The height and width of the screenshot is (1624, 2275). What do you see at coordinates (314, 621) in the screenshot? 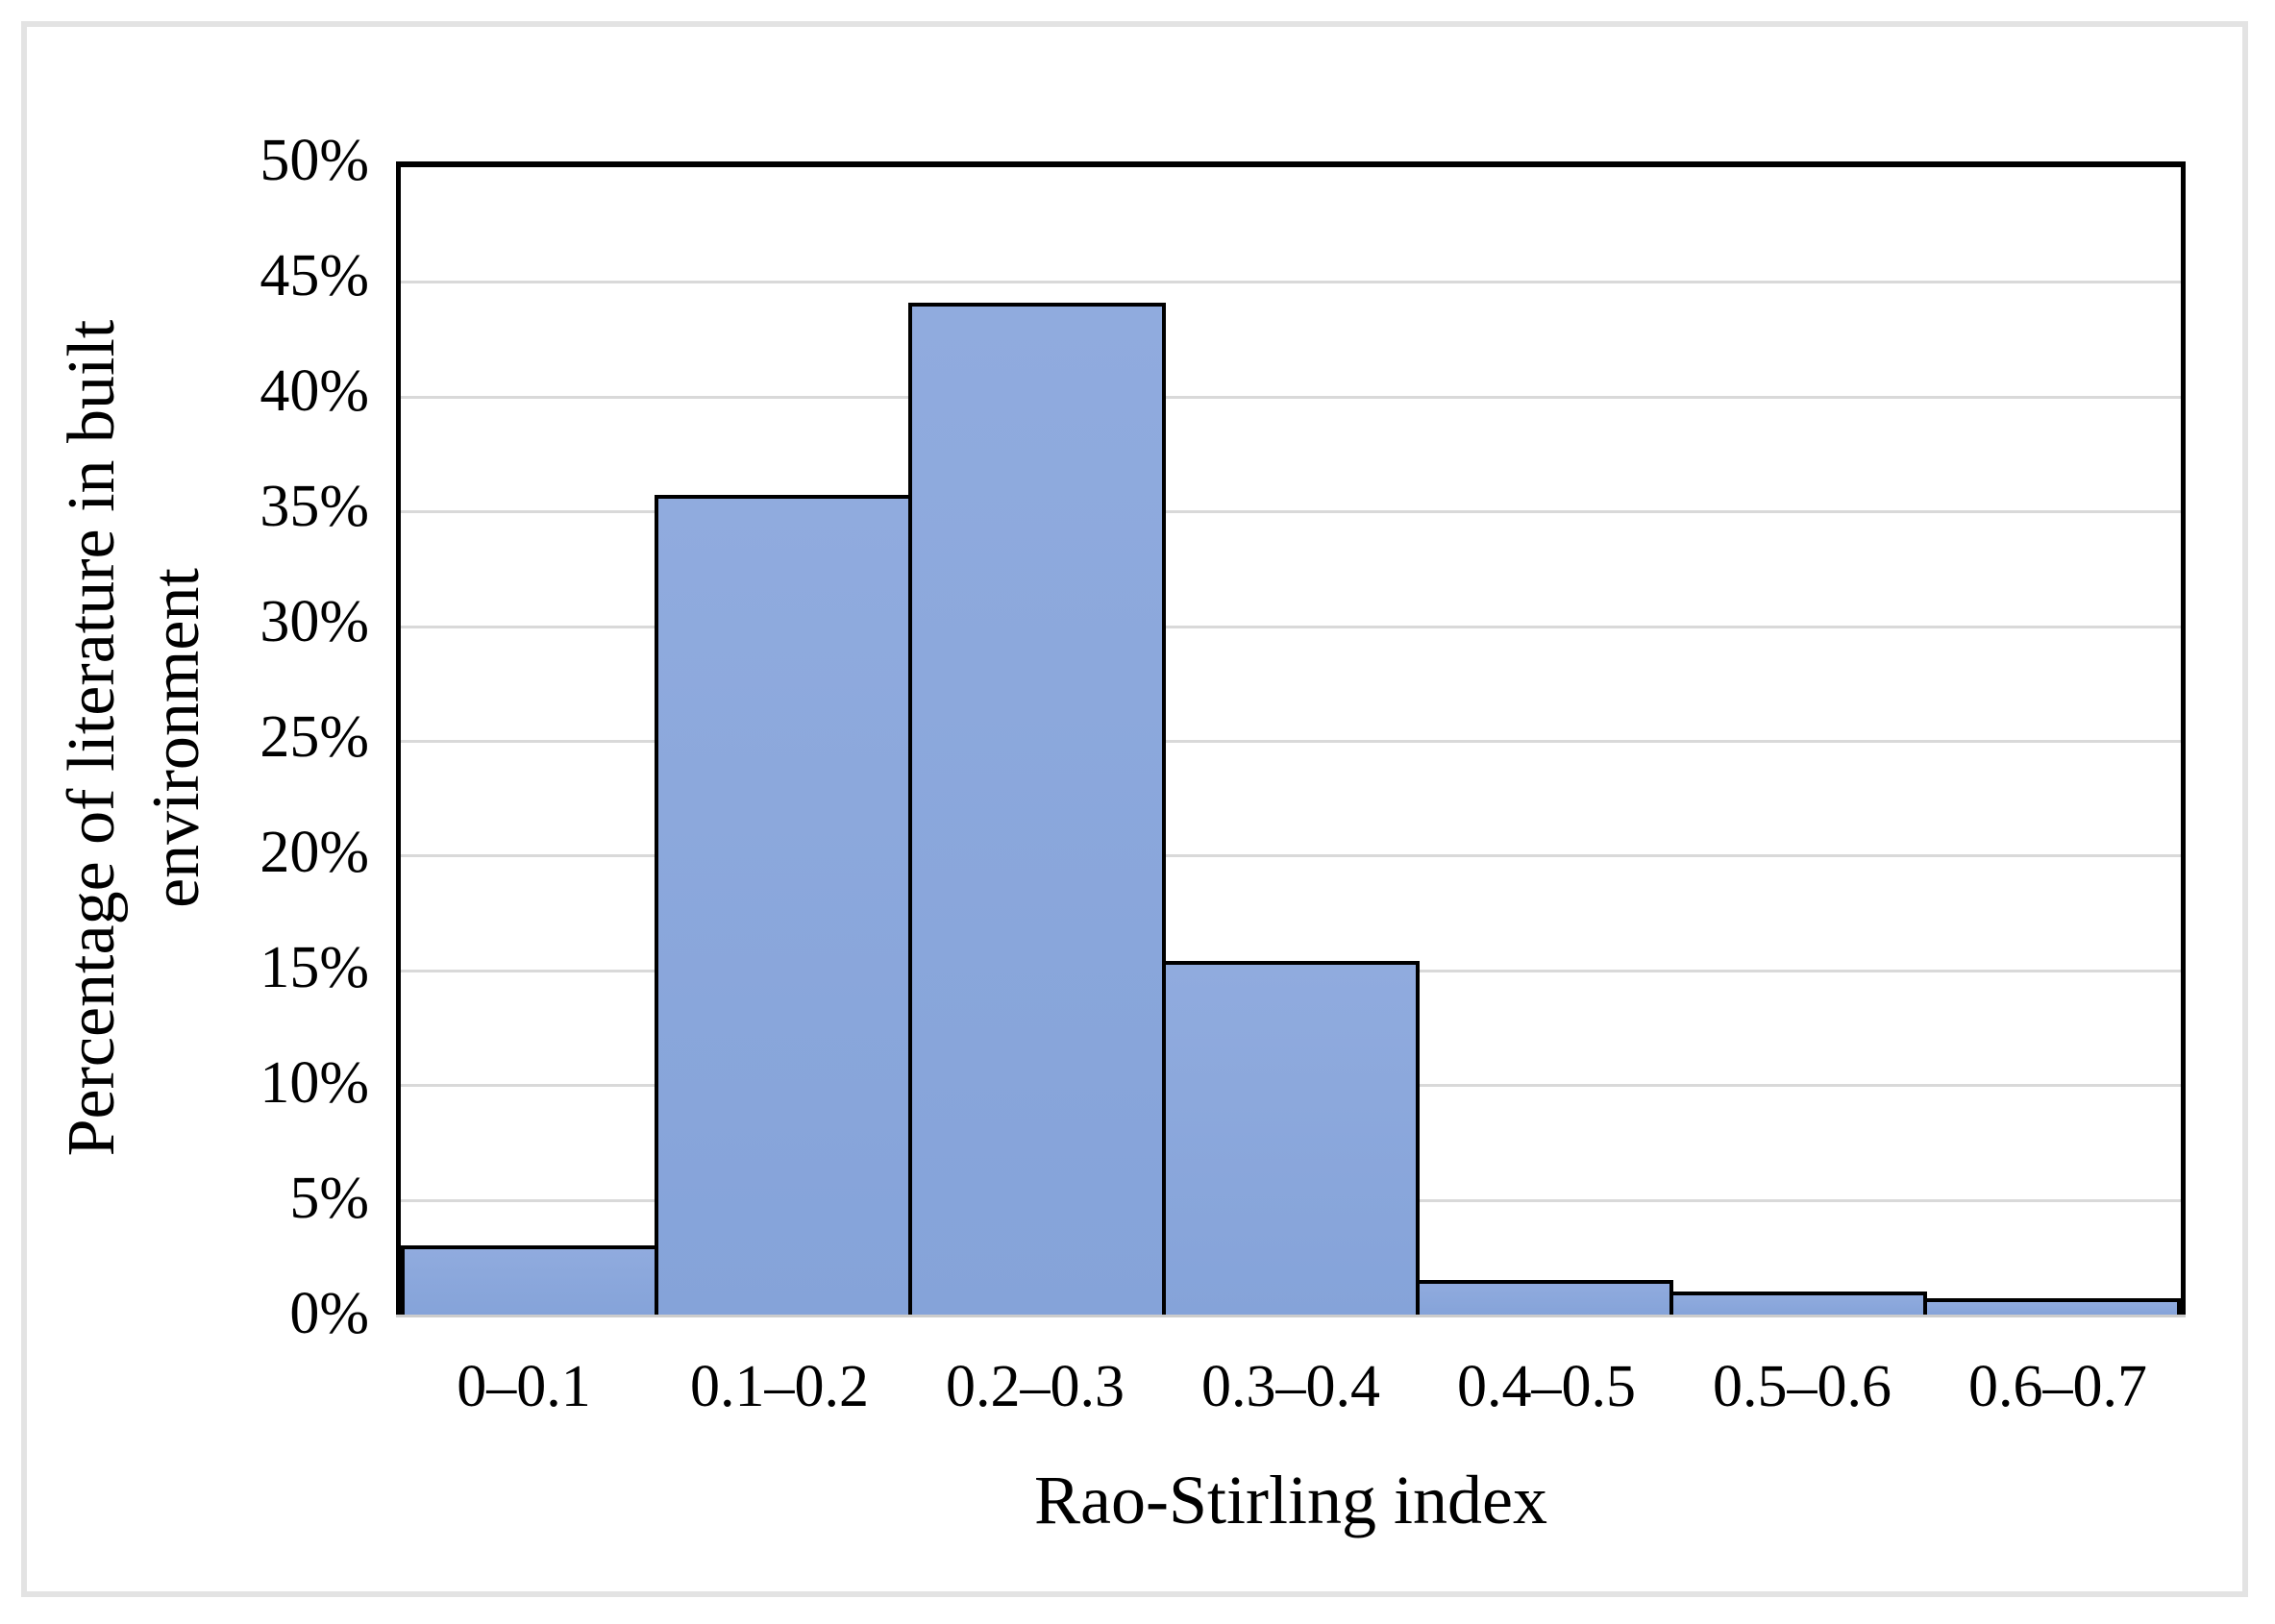
I see `y-tick-label-30: 30%` at bounding box center [314, 621].